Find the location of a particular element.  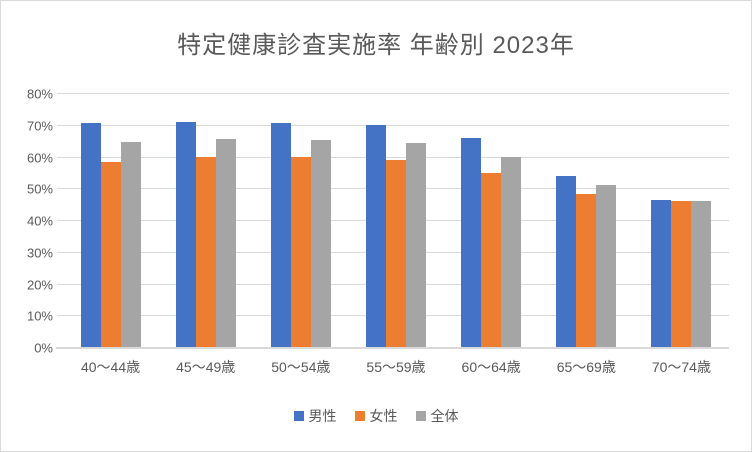

x-axis-category-label: 50〜54歳 is located at coordinates (301, 367).